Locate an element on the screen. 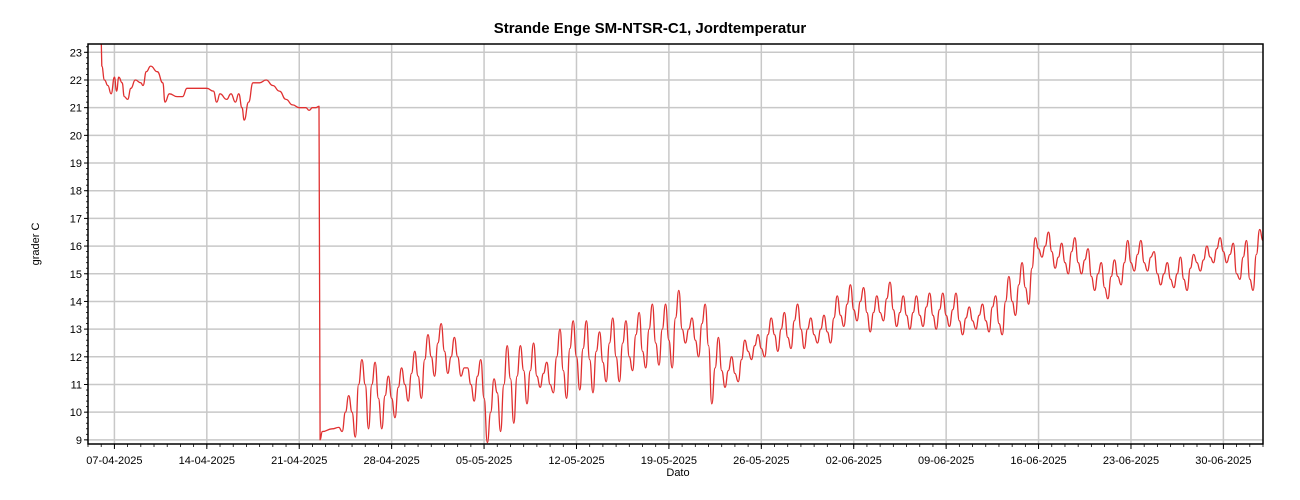 This screenshot has width=1300, height=500. x-tick-label: 02-06-2025 is located at coordinates (854, 461).